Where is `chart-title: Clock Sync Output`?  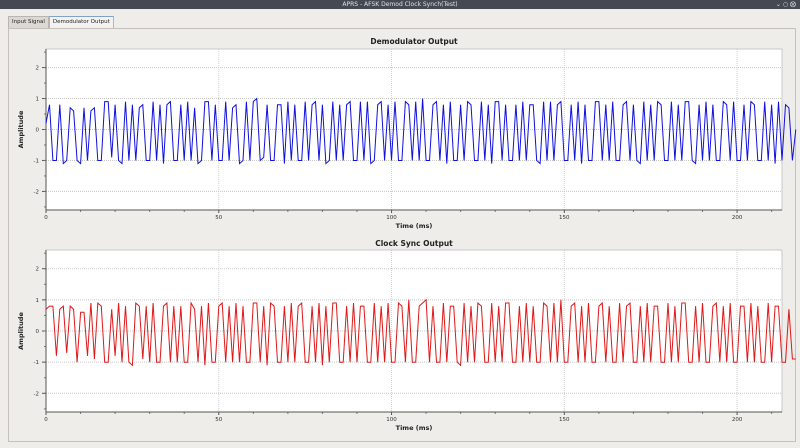
chart-title: Clock Sync Output is located at coordinates (414, 243).